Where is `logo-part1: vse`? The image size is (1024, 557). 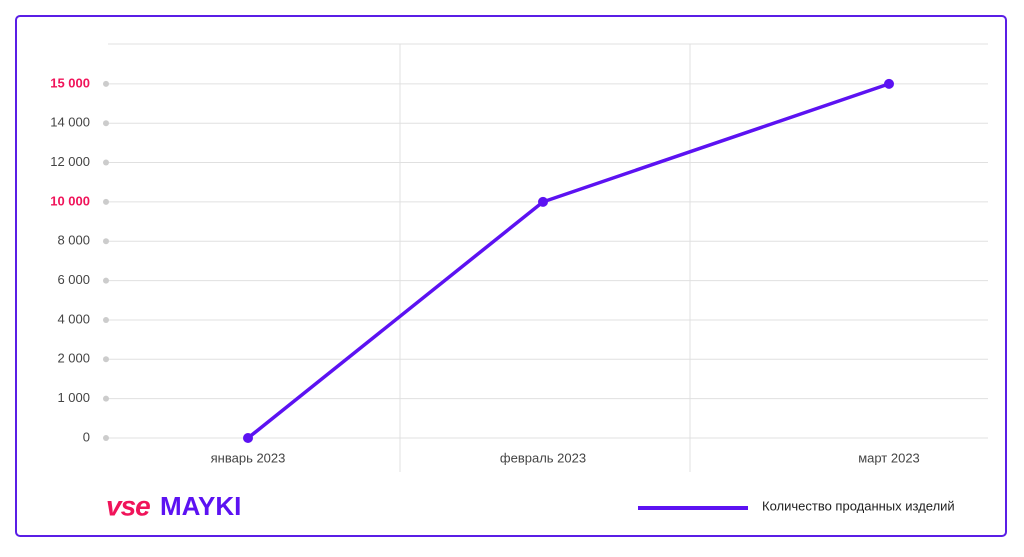
logo-part1: vse is located at coordinates (128, 505).